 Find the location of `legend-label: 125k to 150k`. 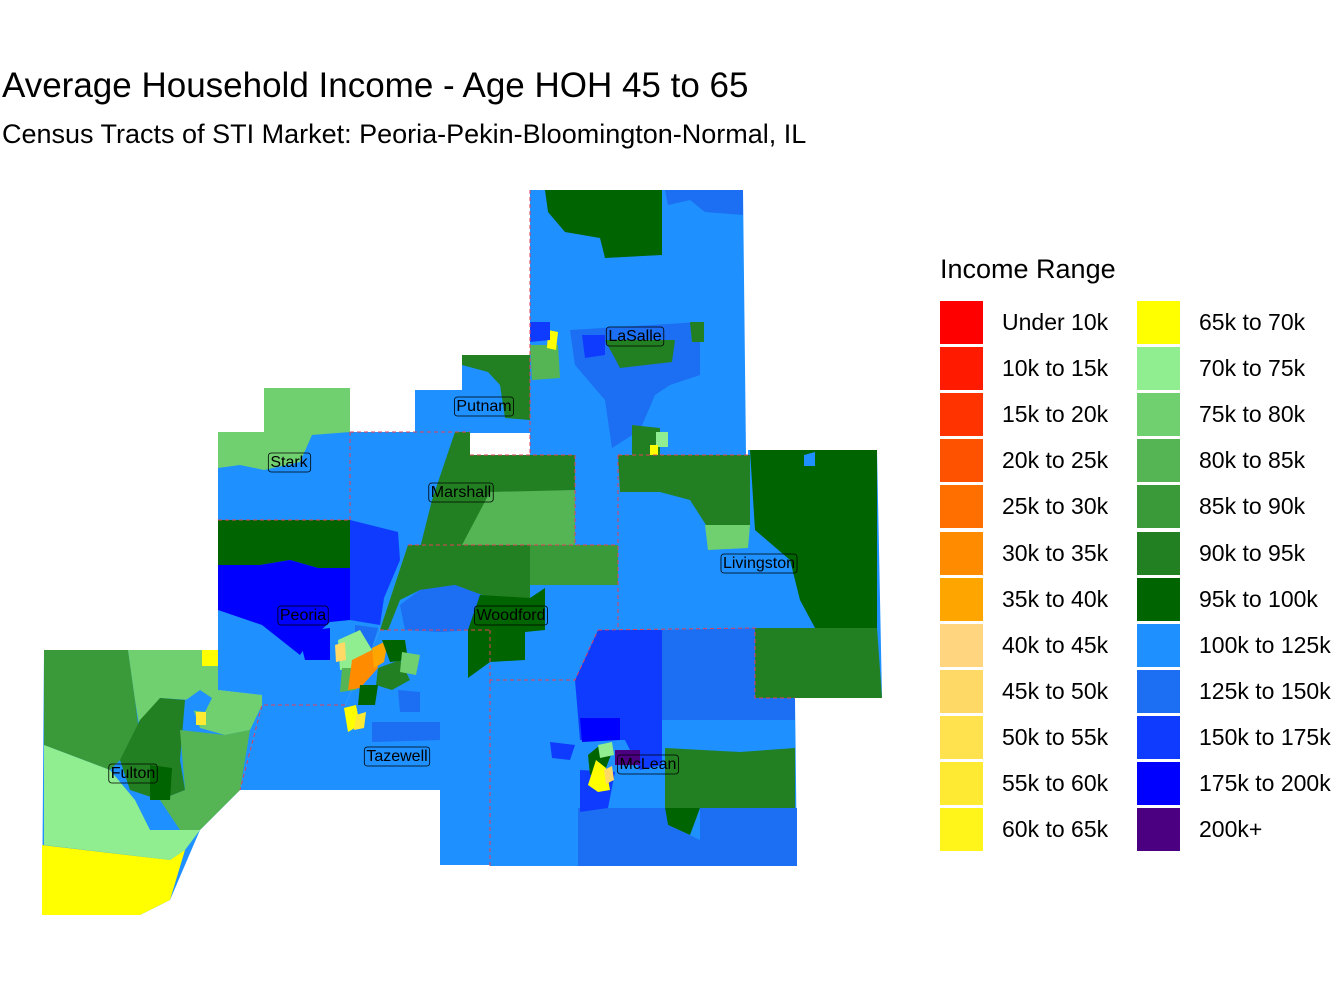

legend-label: 125k to 150k is located at coordinates (1265, 690).